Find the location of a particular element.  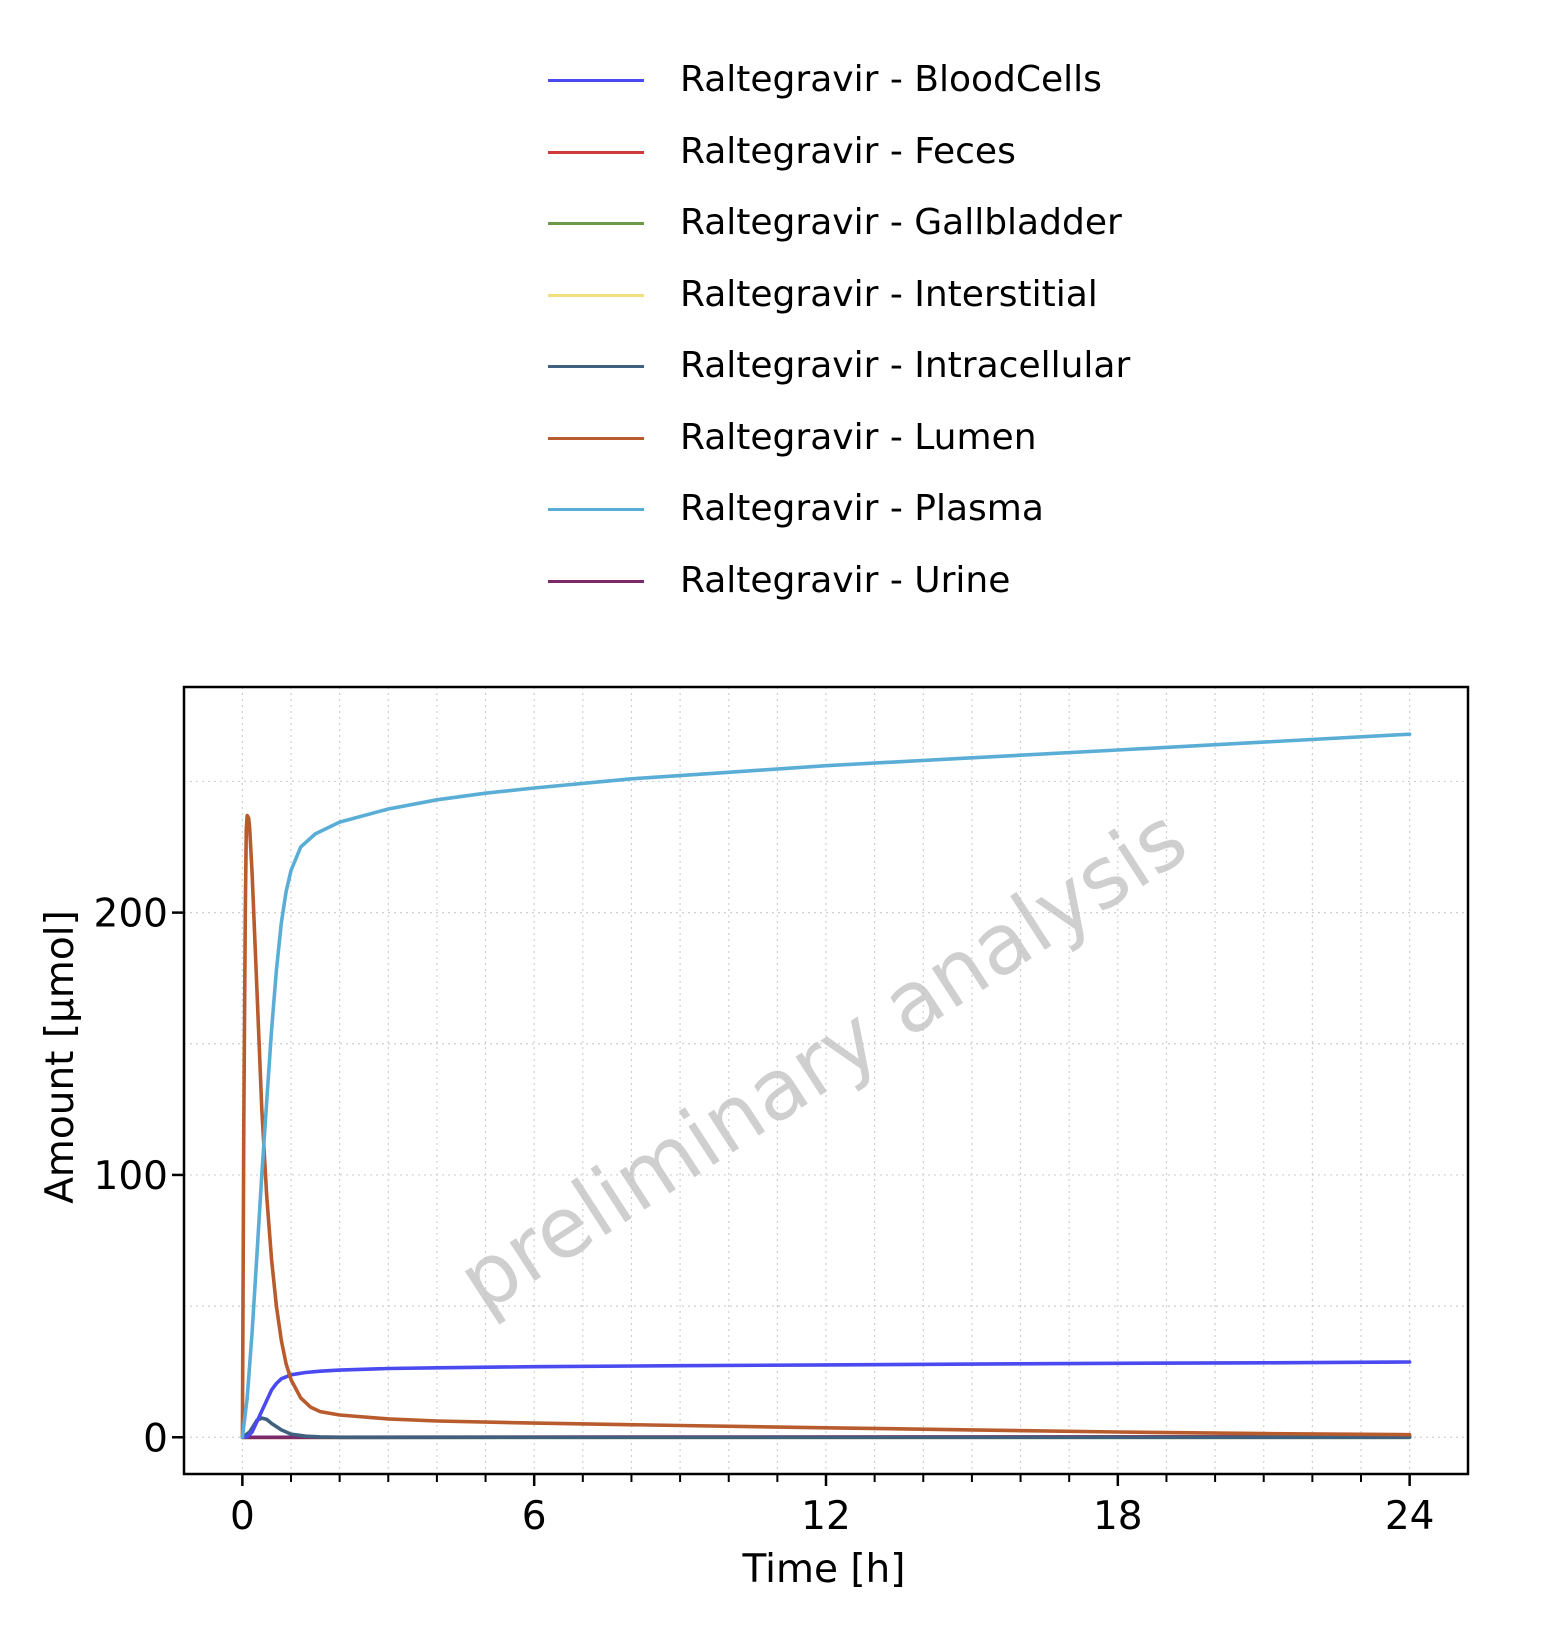

x-tick-label: 12 is located at coordinates (826, 1516).